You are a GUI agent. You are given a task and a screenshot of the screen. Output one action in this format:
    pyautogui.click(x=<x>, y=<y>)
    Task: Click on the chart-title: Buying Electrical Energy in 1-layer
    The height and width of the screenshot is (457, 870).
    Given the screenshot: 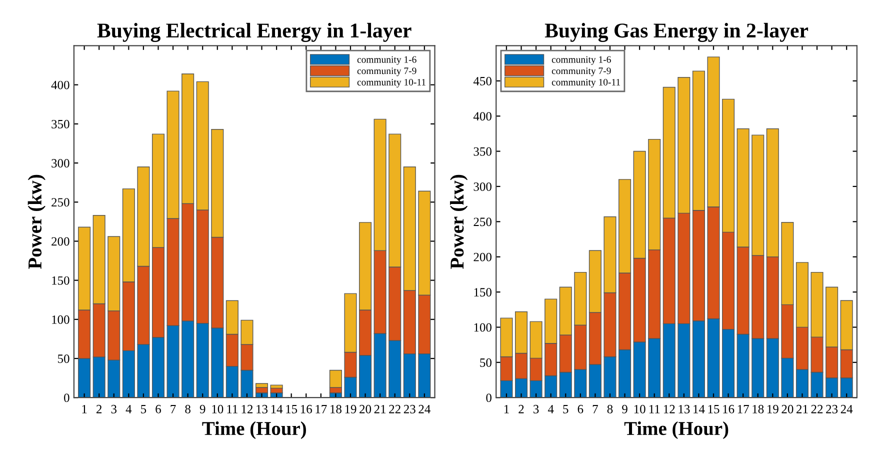 What is the action you would take?
    pyautogui.click(x=254, y=32)
    